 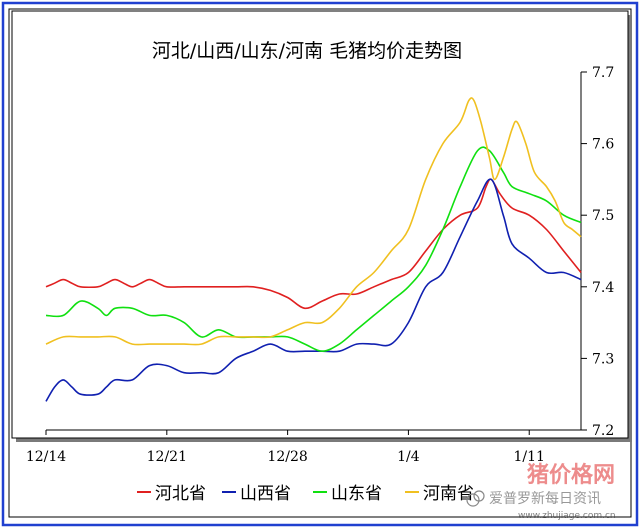 I want to click on x-axis-ticks: 12/14 12/21 12/28 1/4 1/11, so click(x=285, y=447).